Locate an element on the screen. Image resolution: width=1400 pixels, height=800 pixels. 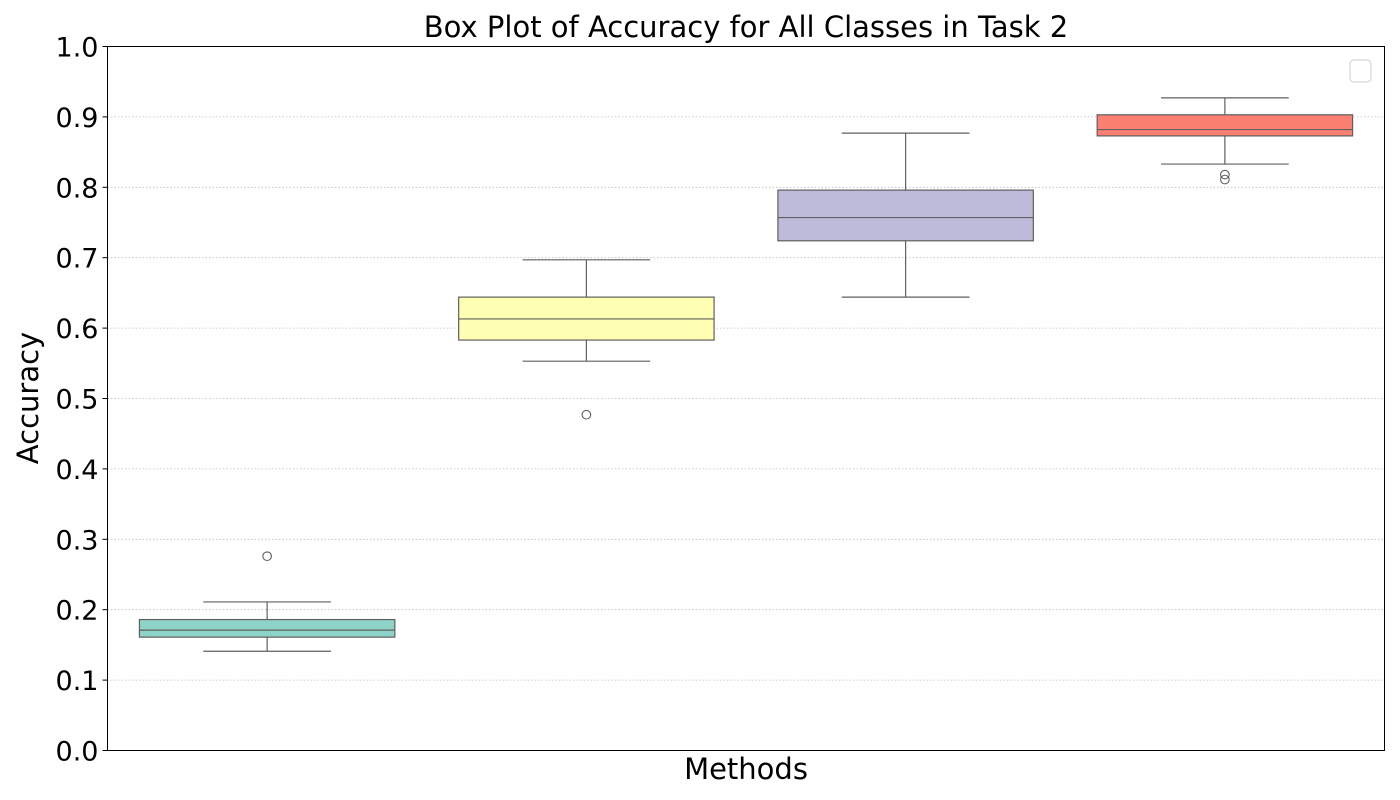
y-tick-label: 0.4 is located at coordinates (77, 470).